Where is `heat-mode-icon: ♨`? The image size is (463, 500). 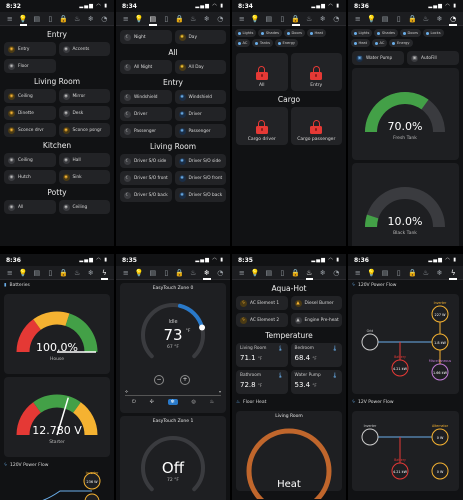 heat-mode-icon: ♨ is located at coordinates (212, 402).